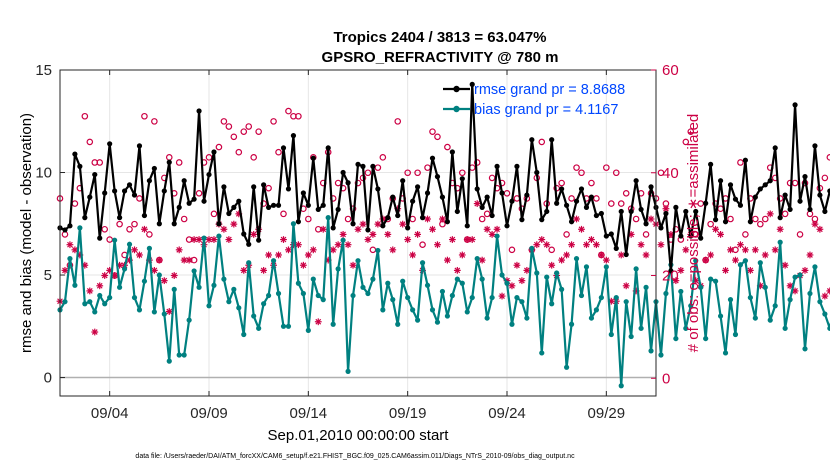  Describe the element at coordinates (670, 173) in the screenshot. I see `y-right-tick-label: 40` at that location.